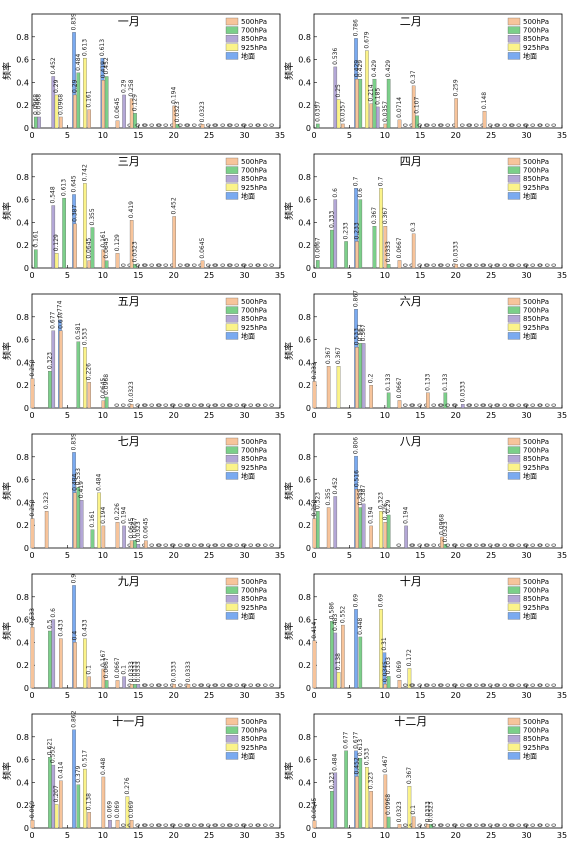  I want to click on data-label: 0.7, so click(381, 181).